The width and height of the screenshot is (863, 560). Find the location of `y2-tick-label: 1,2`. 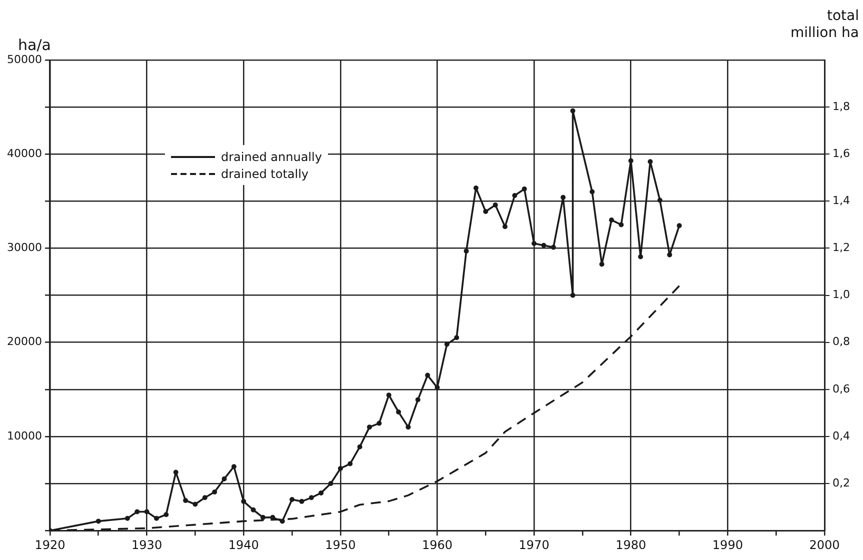

y2-tick-label: 1,2 is located at coordinates (841, 247).